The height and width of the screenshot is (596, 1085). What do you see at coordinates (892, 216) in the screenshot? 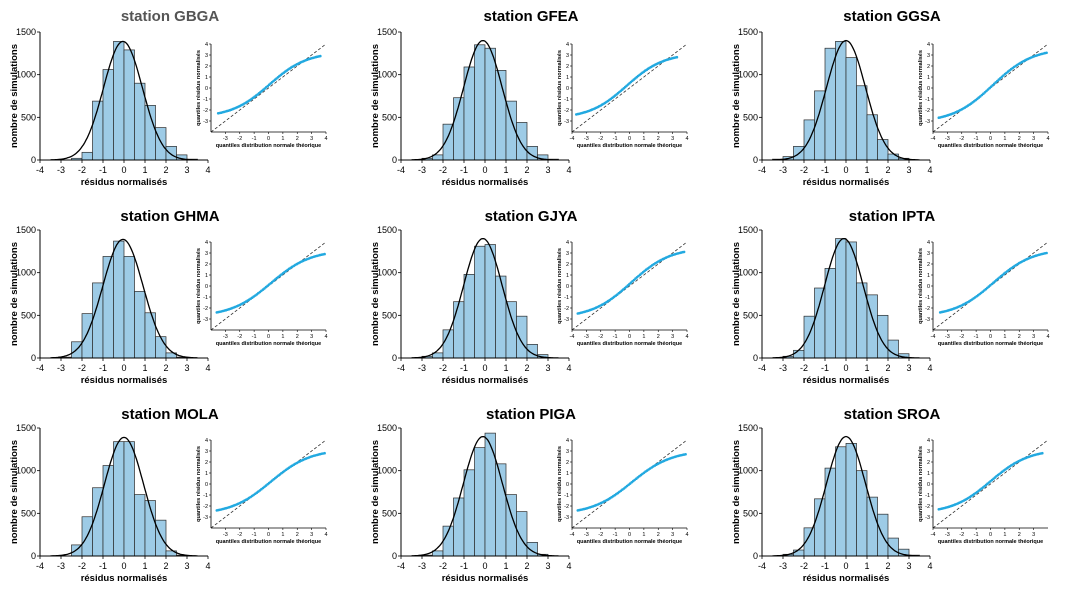
I see `panel-title: station IPTA` at bounding box center [892, 216].